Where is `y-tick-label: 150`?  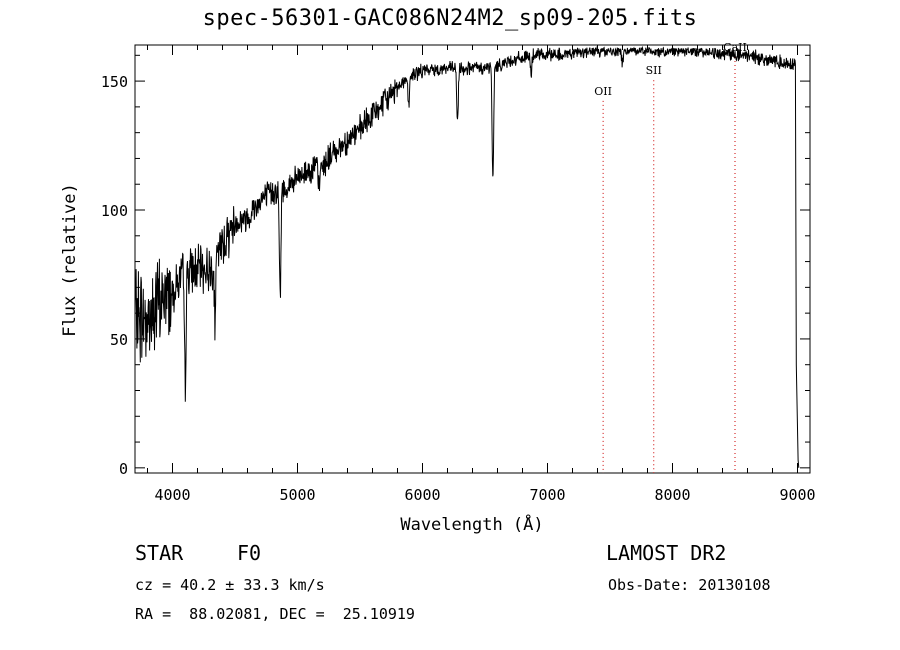
y-tick-label: 150 is located at coordinates (114, 82).